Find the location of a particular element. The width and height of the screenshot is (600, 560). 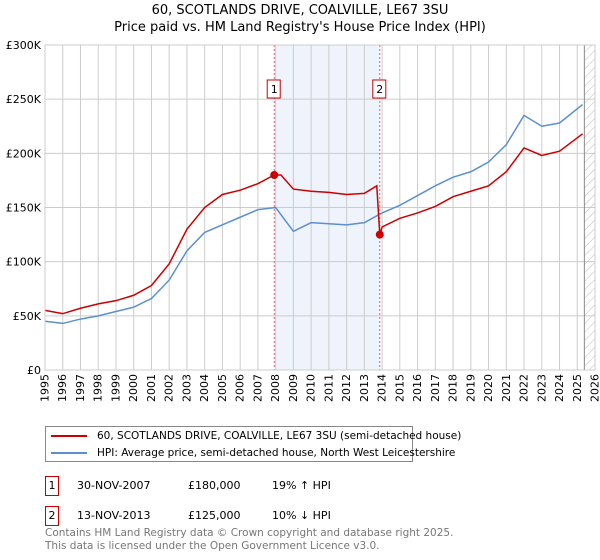

y-tick-label: £50K is located at coordinates (27, 316).